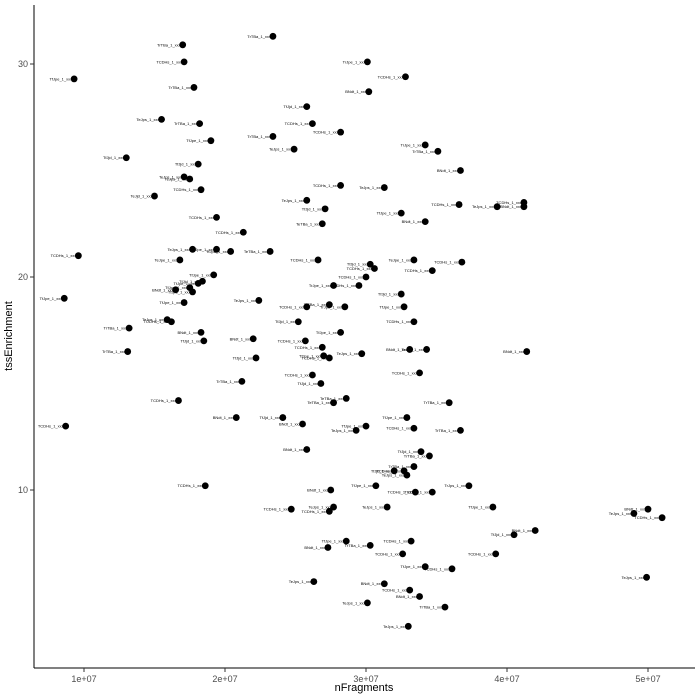 This screenshot has height=700, width=700. Describe the element at coordinates (144, 196) in the screenshot. I see `data-point: TeJjd_1_xxx` at that location.